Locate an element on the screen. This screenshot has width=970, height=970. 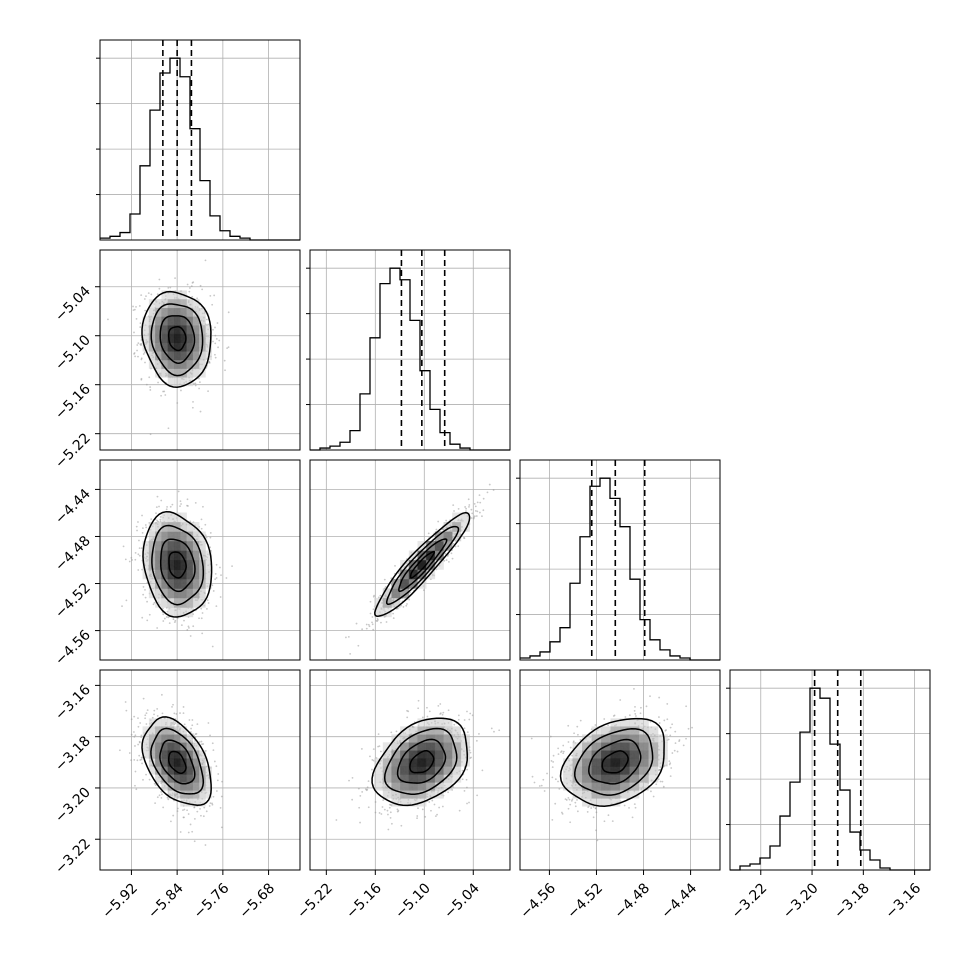
density-content is located at coordinates (418, 765).